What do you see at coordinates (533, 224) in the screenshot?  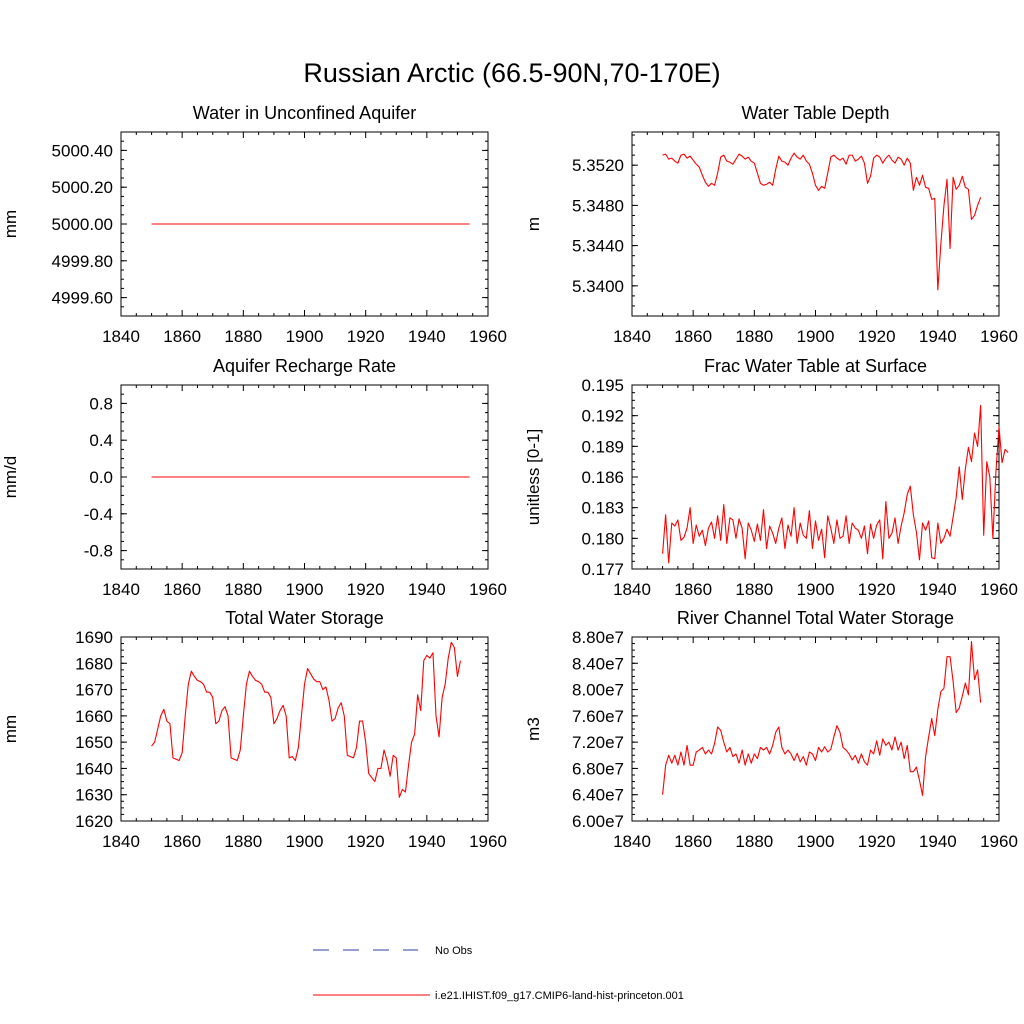 I see `y-axis-label: m` at bounding box center [533, 224].